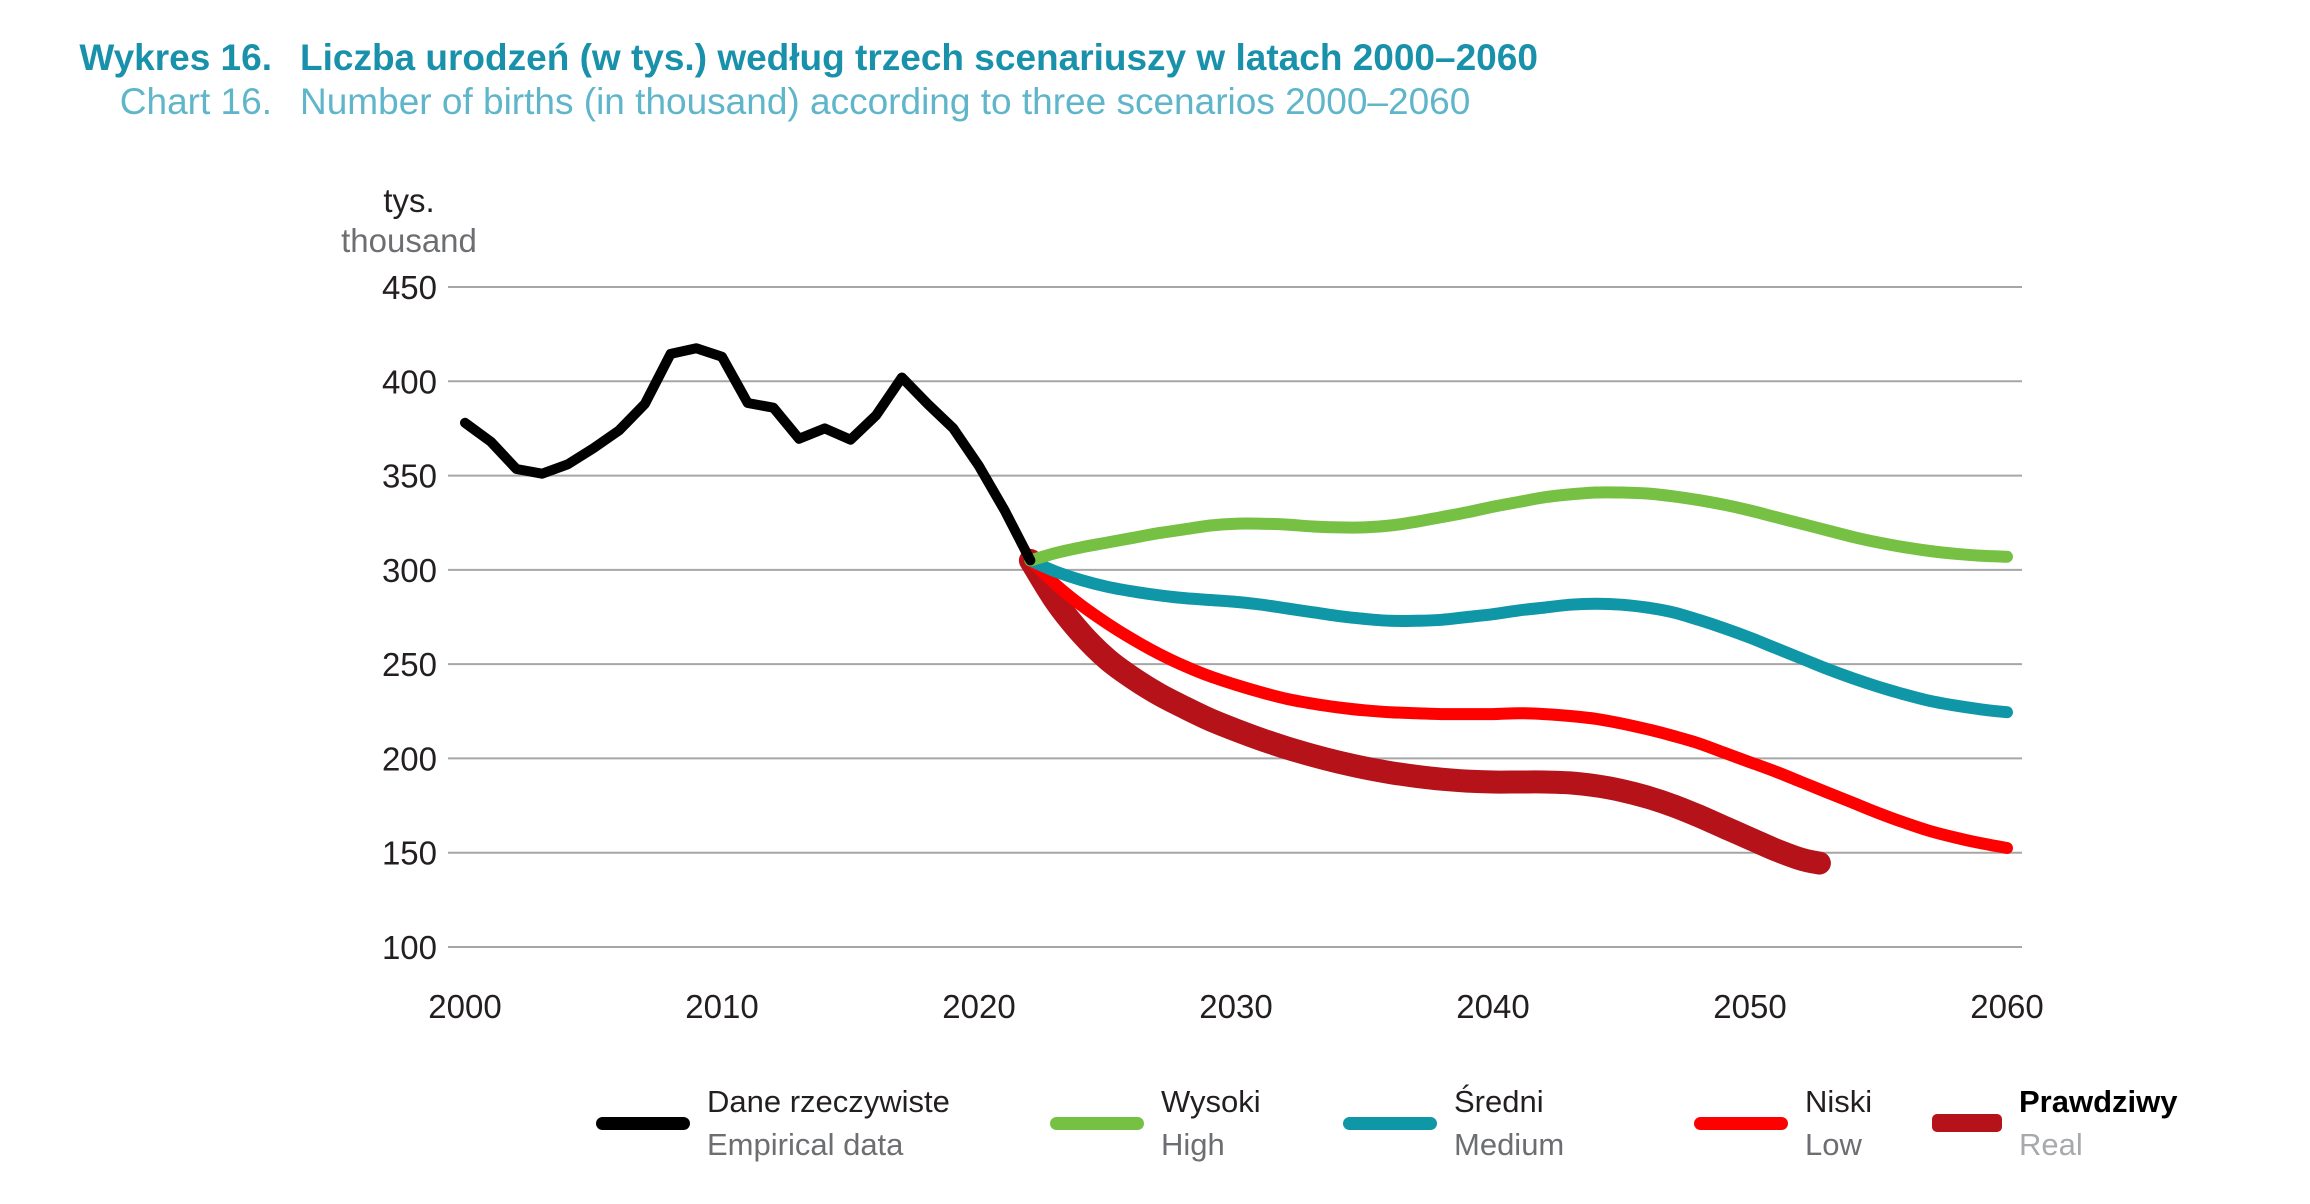 The height and width of the screenshot is (1204, 2310). What do you see at coordinates (1749, 1006) in the screenshot?
I see `x-tick-label-2050: 2050` at bounding box center [1749, 1006].